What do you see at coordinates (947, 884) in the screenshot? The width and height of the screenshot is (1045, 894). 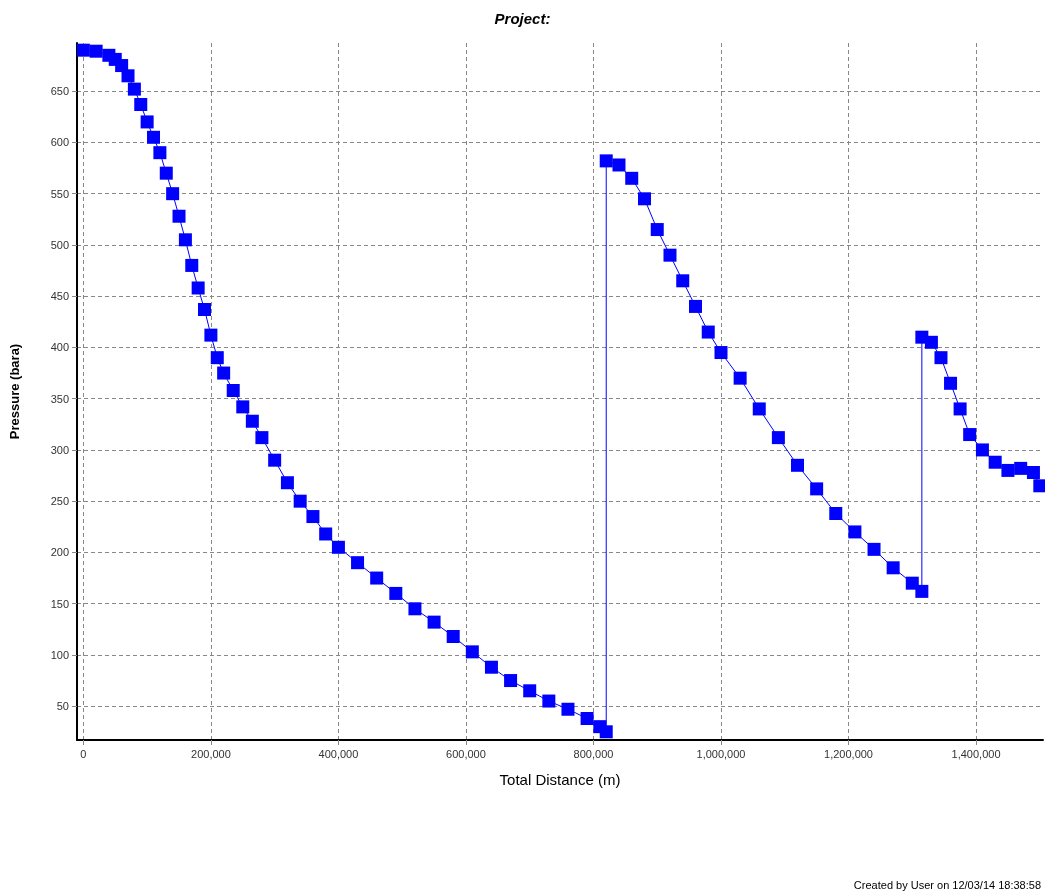 I see `text: Created by User on 12/03/14 18:38:58` at bounding box center [947, 884].